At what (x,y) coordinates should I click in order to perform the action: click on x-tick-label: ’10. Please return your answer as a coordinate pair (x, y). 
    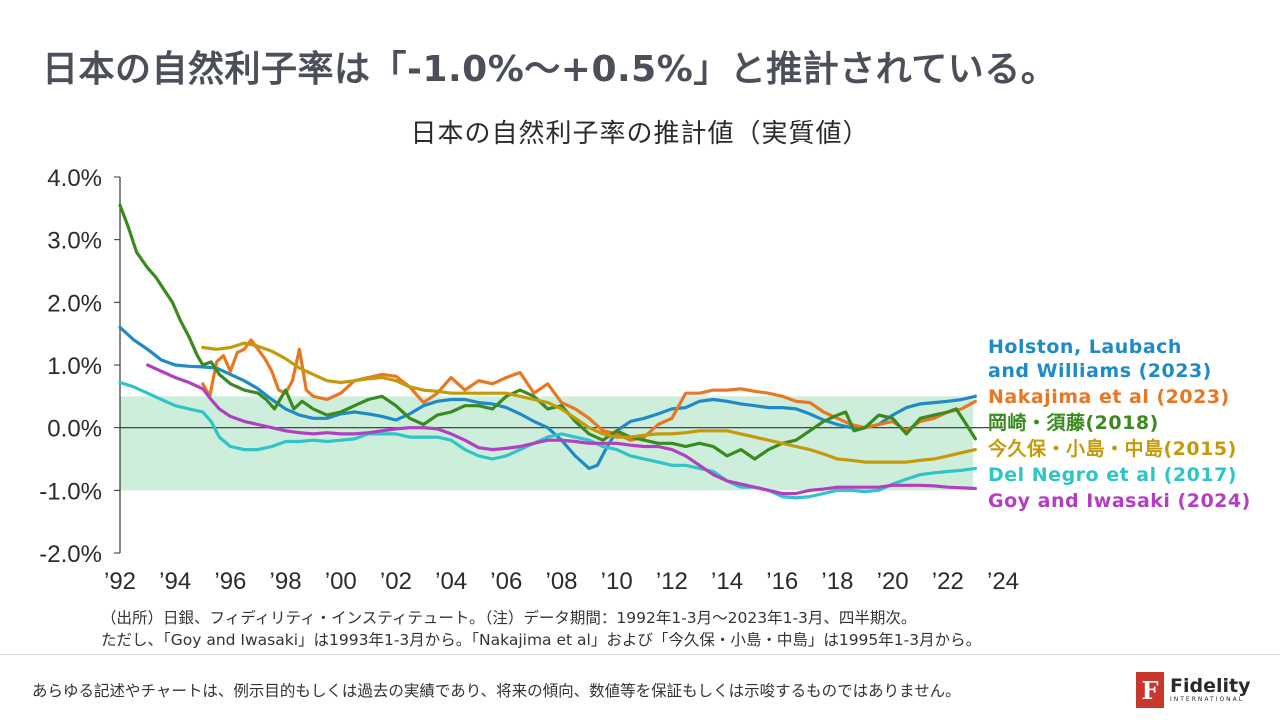
    Looking at the image, I should click on (617, 581).